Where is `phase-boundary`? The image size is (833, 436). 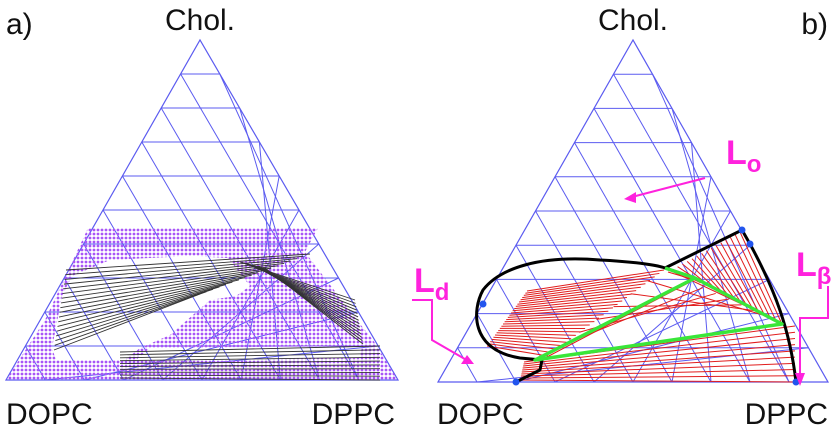
phase-boundary is located at coordinates (636, 306).